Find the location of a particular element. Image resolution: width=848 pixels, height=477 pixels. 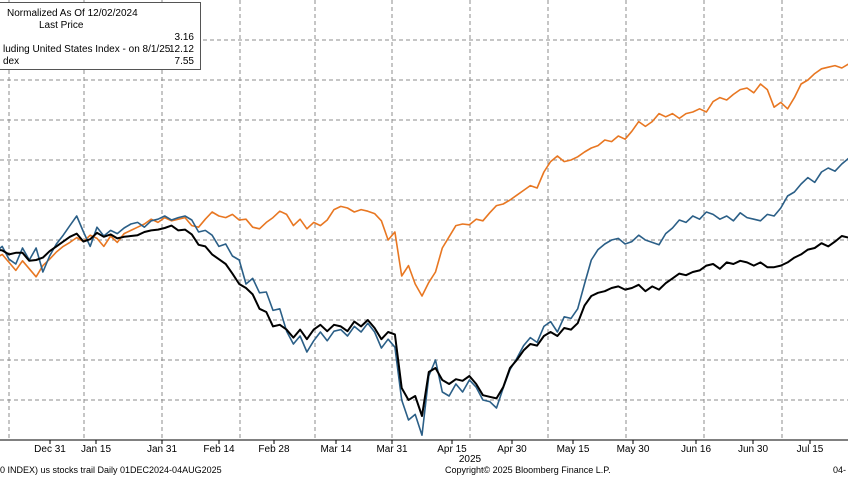

x-tick-label: Jun 16 is located at coordinates (696, 449).